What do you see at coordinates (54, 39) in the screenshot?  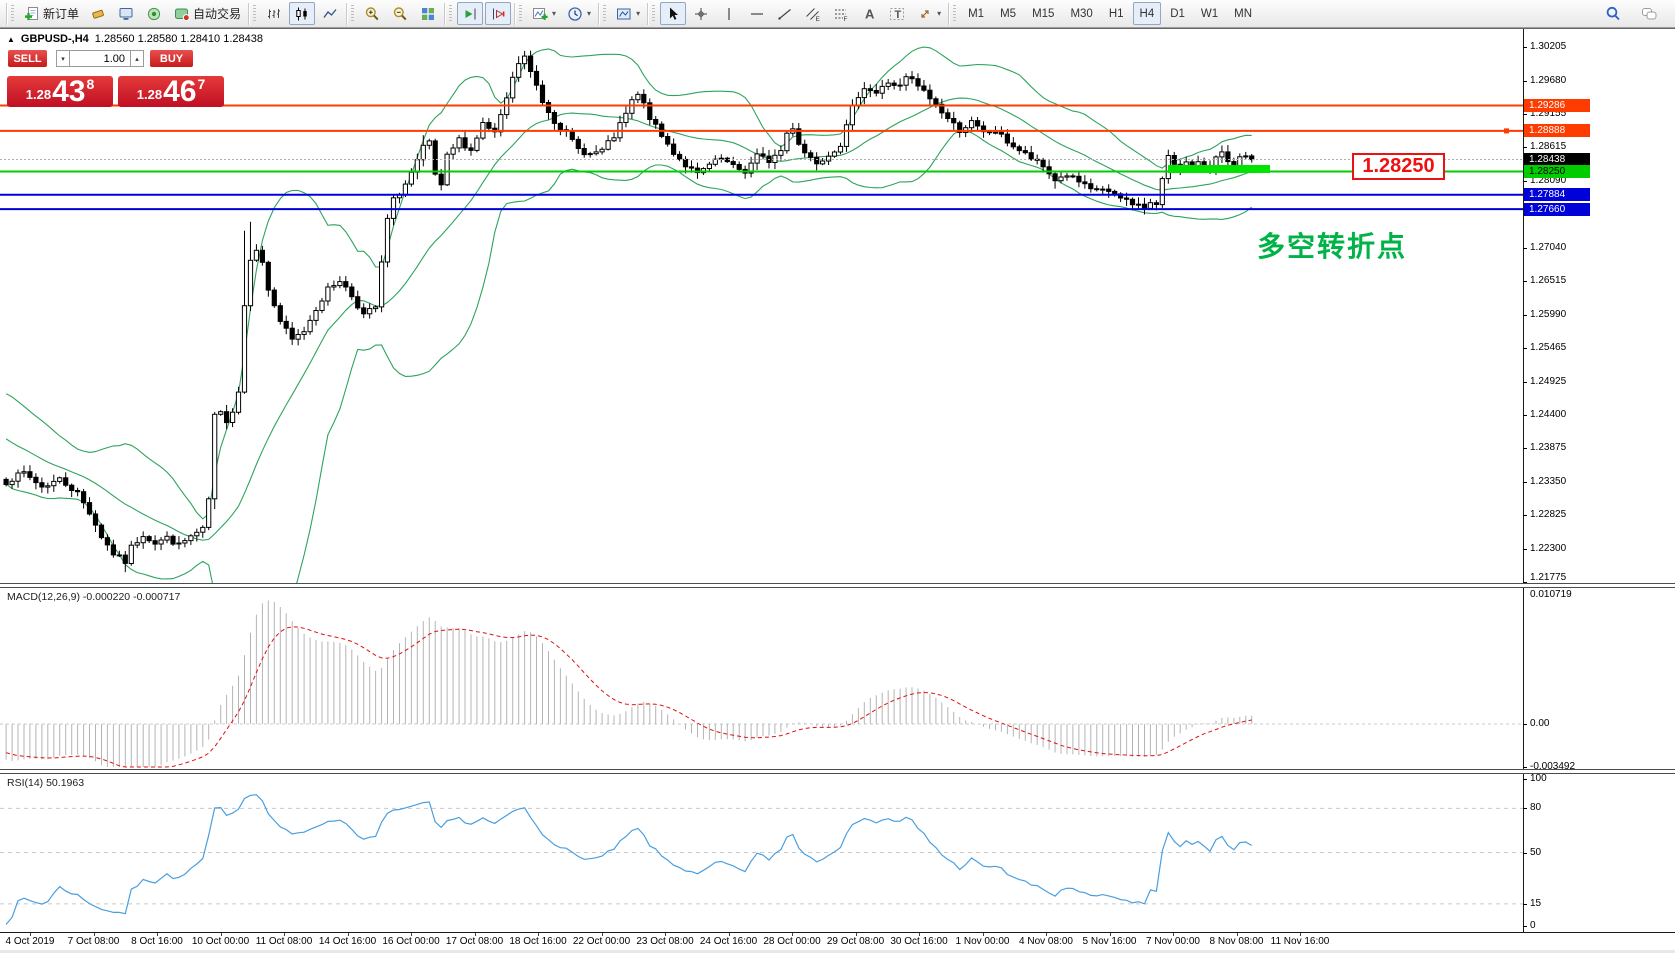 I see `symbol-period-label: GBPUSD-,H4` at bounding box center [54, 39].